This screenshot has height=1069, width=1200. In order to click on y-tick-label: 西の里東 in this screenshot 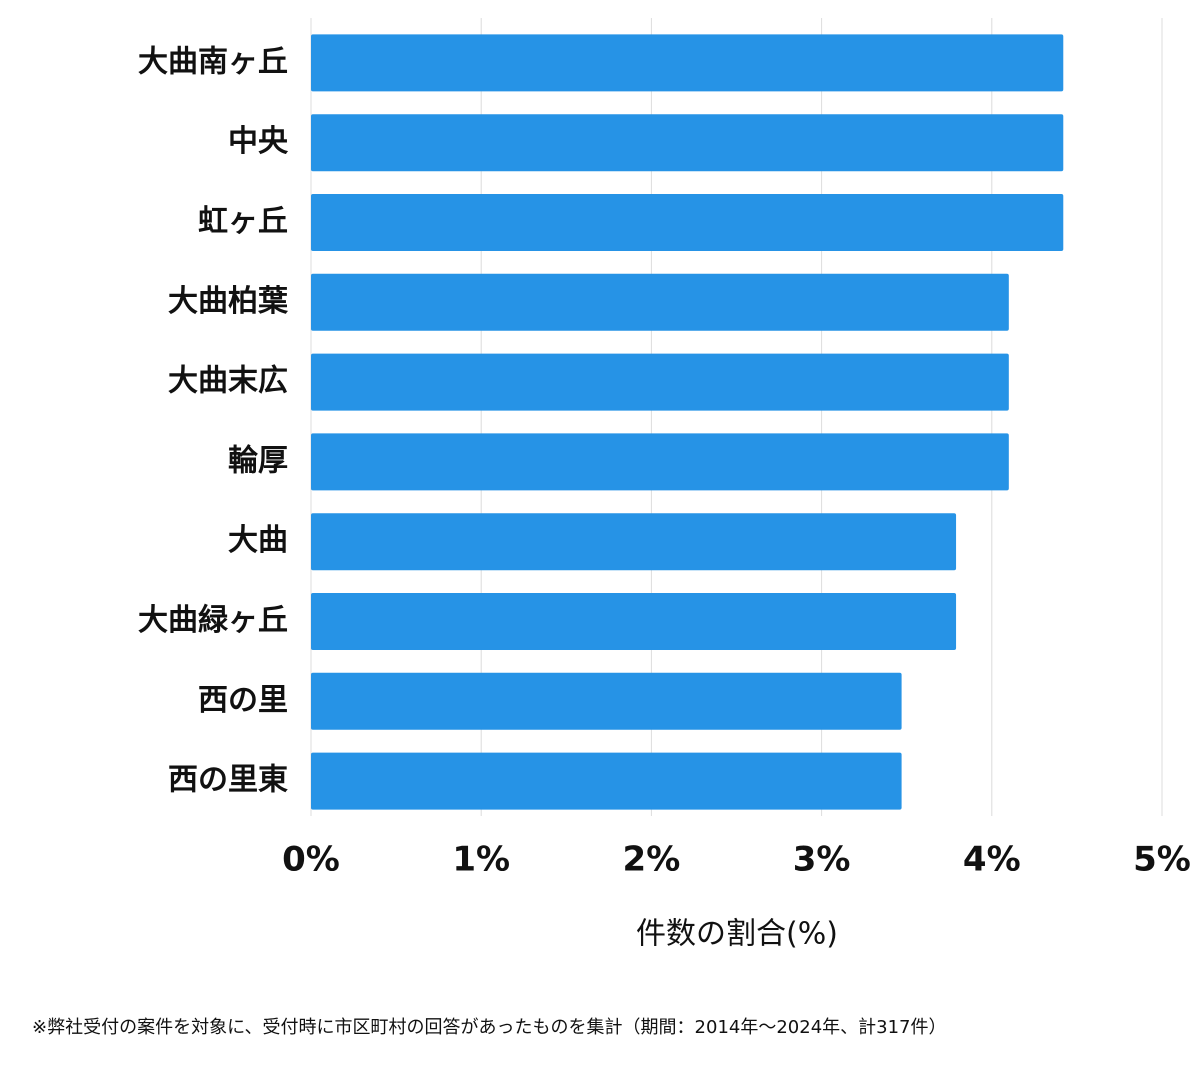, I will do `click(228, 780)`.